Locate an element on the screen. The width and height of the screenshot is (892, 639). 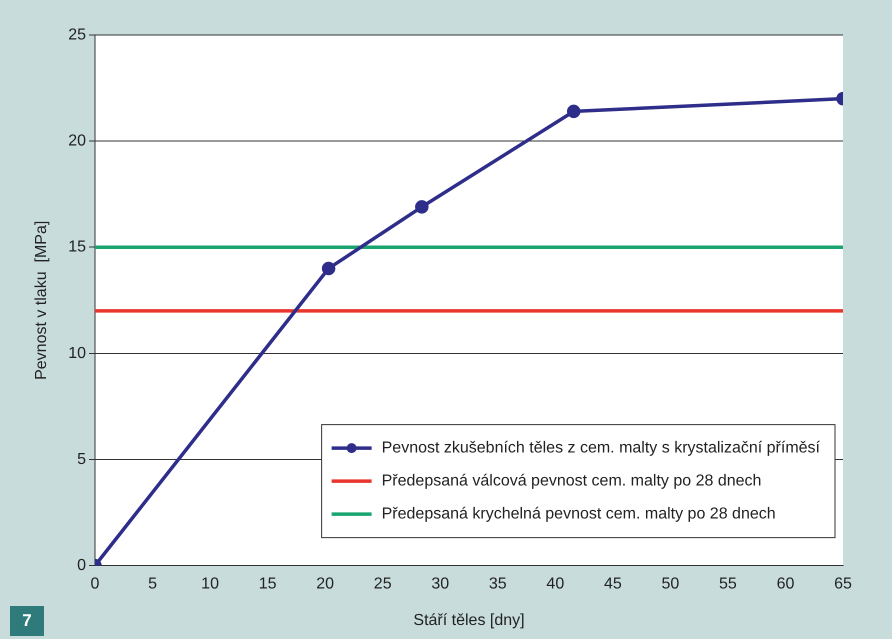
y-tick-label: 0 is located at coordinates (81, 565).